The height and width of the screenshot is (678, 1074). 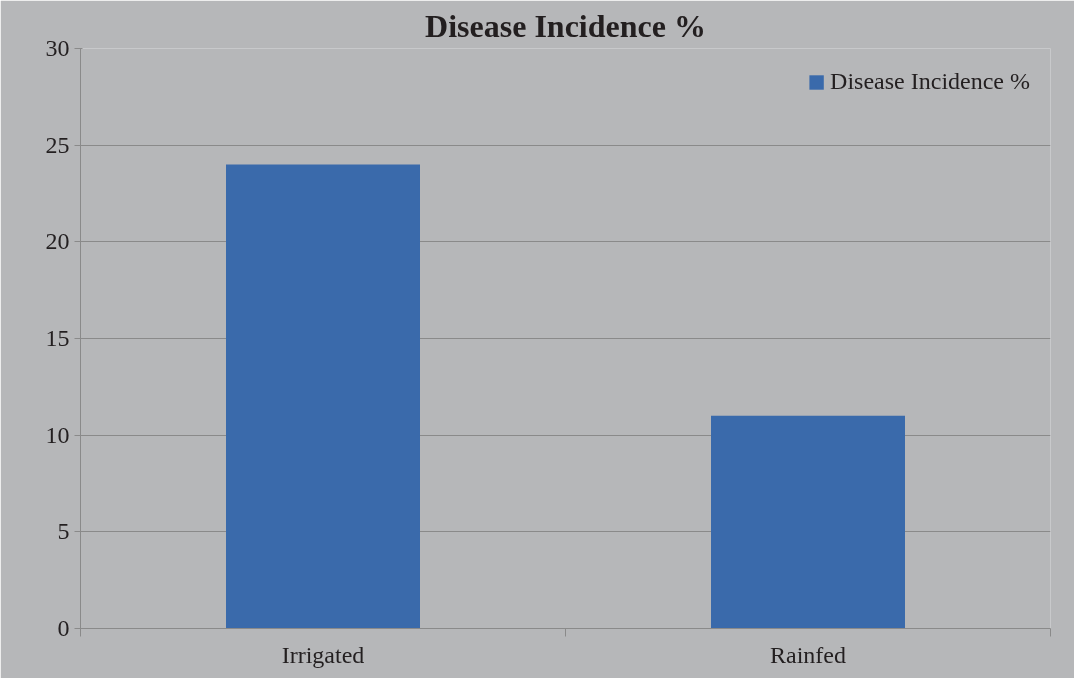 I want to click on y-tick-label: 20, so click(x=57, y=241).